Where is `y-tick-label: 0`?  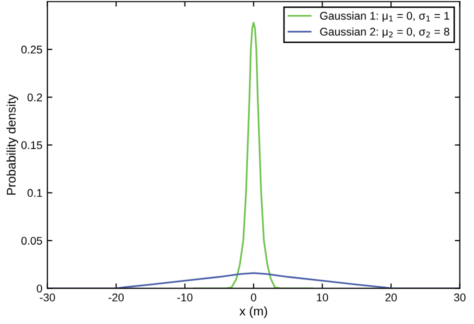
y-tick-label: 0 is located at coordinates (39, 288).